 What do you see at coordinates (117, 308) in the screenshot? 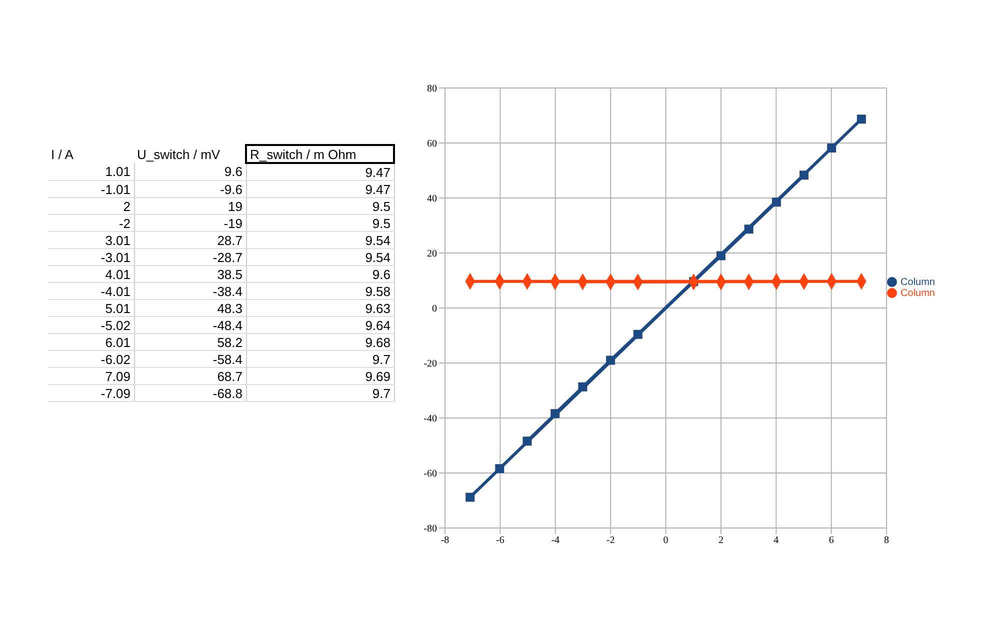
I see `text: 5.01` at bounding box center [117, 308].